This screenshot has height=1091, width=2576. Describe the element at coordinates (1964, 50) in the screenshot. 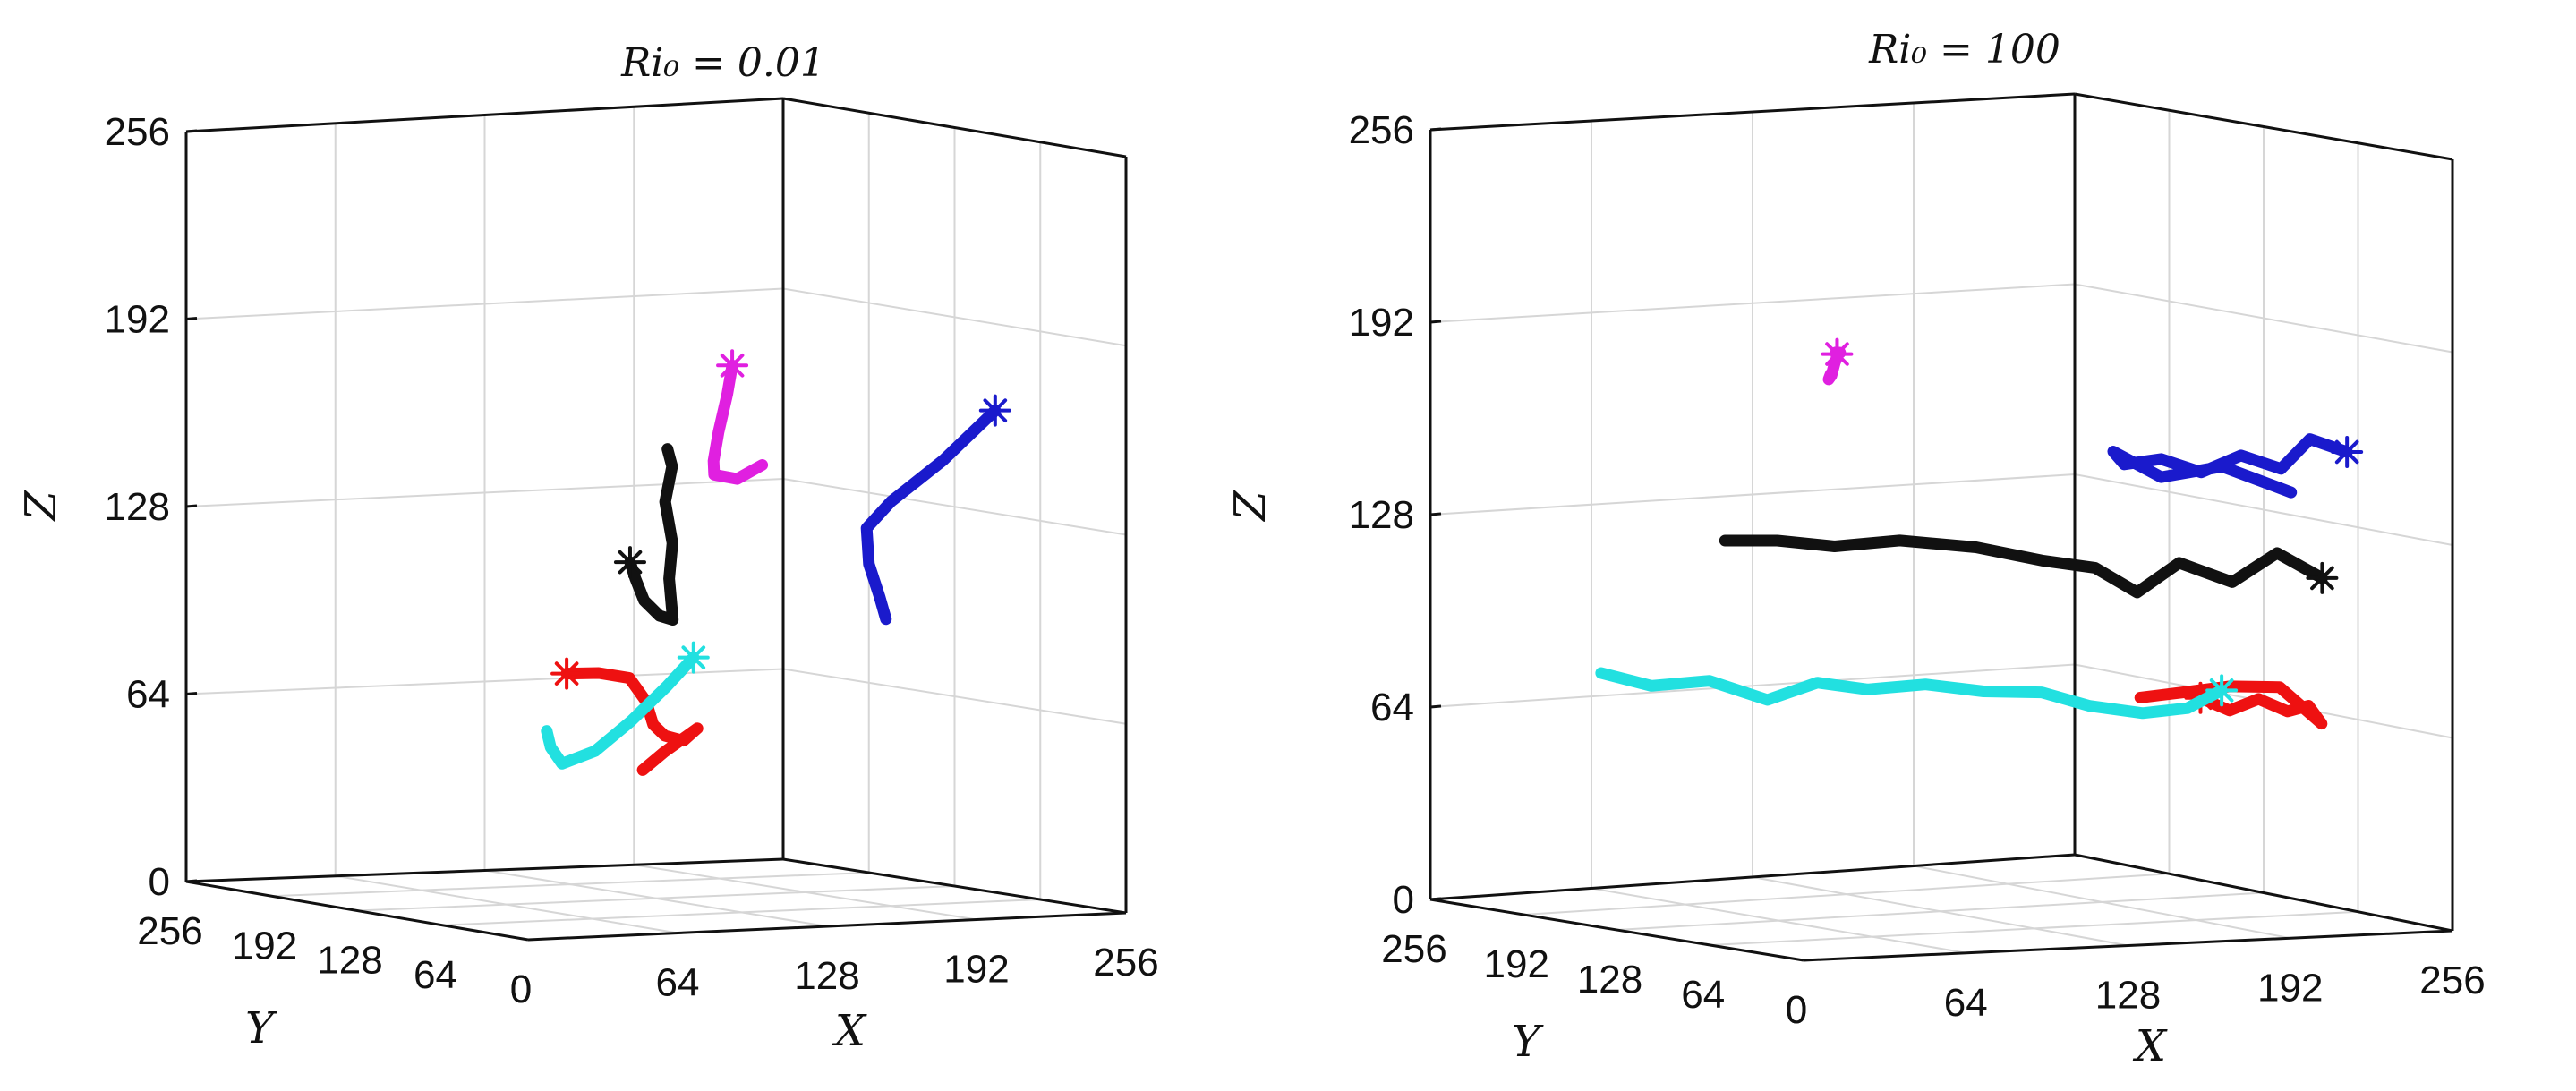

I see `chart-title: Ri₀ = 100` at that location.